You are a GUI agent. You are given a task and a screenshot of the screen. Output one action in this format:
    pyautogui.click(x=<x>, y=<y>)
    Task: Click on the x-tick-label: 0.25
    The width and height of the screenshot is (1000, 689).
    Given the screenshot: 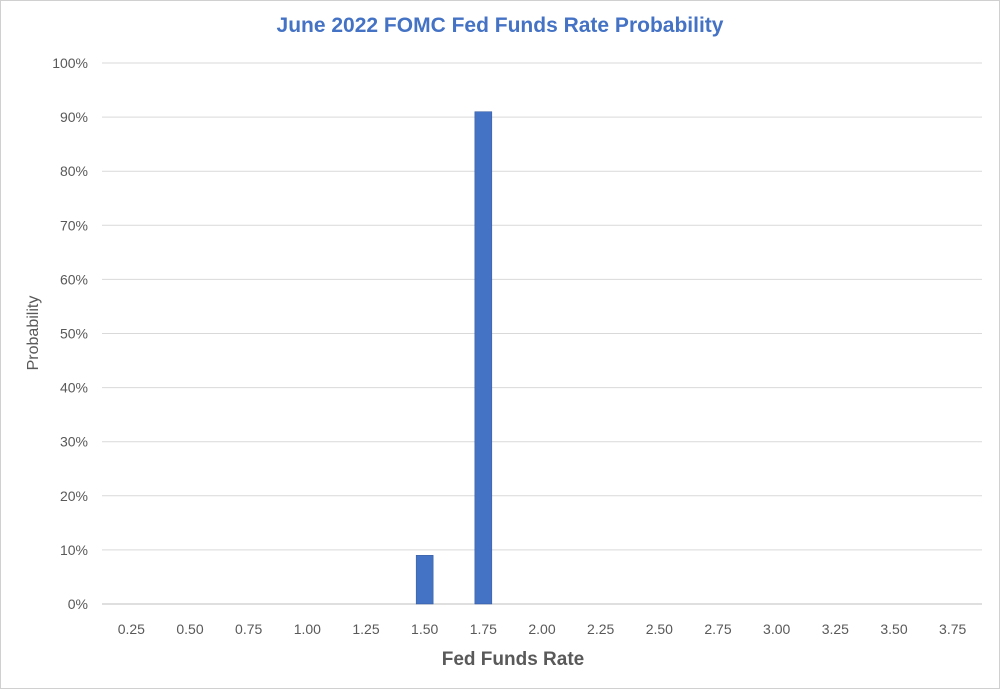 What is the action you would take?
    pyautogui.click(x=131, y=629)
    